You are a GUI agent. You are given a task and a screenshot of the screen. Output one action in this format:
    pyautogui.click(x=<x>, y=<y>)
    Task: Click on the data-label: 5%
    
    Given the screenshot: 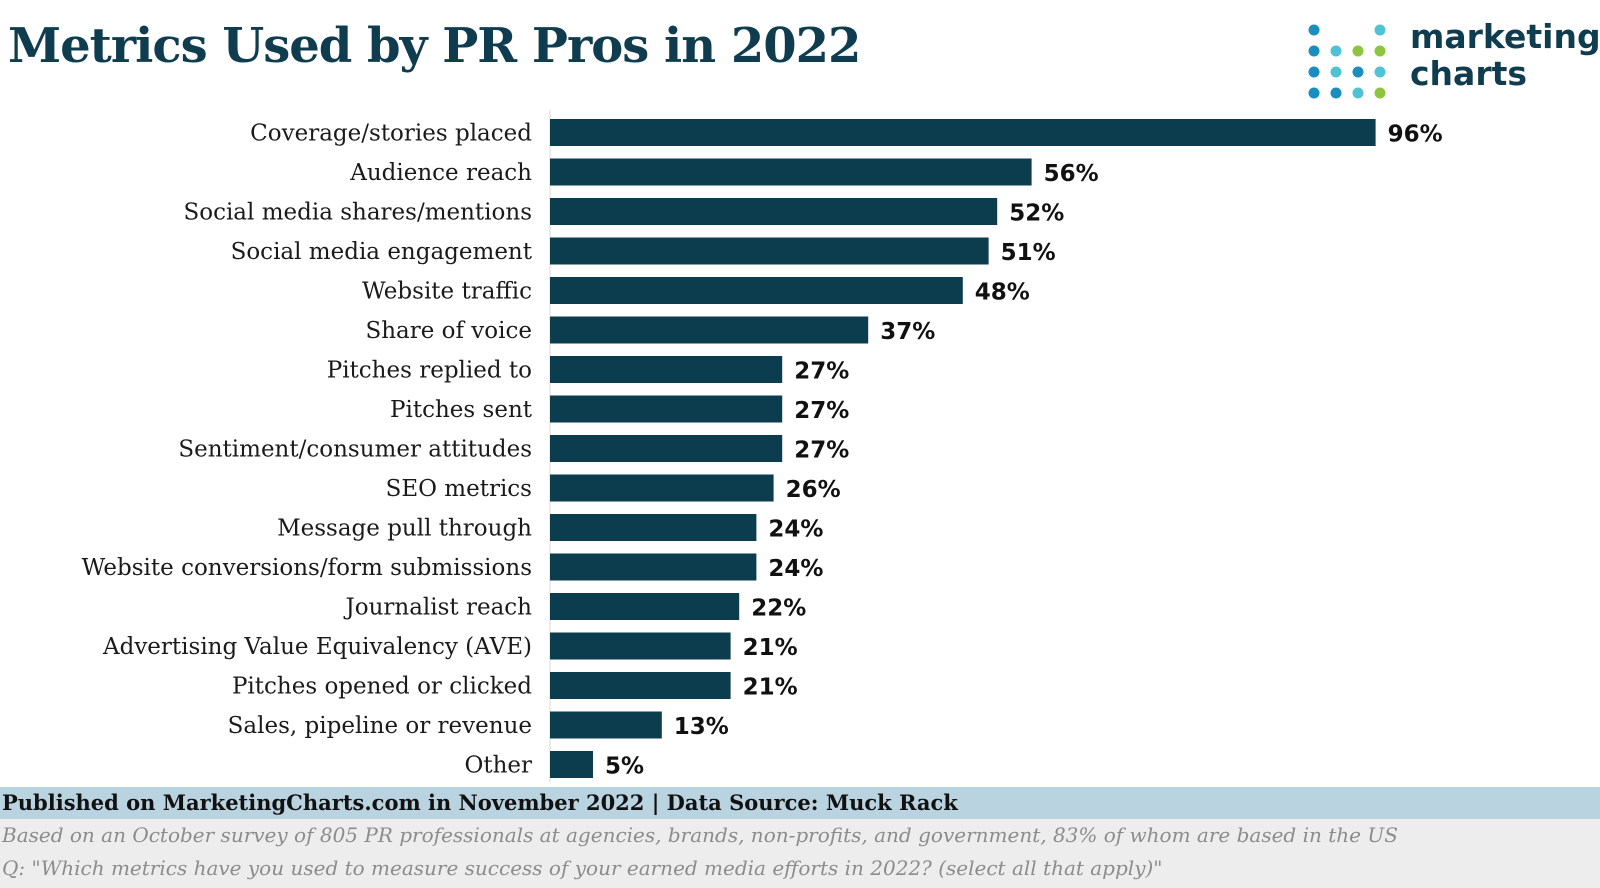 What is the action you would take?
    pyautogui.click(x=624, y=767)
    